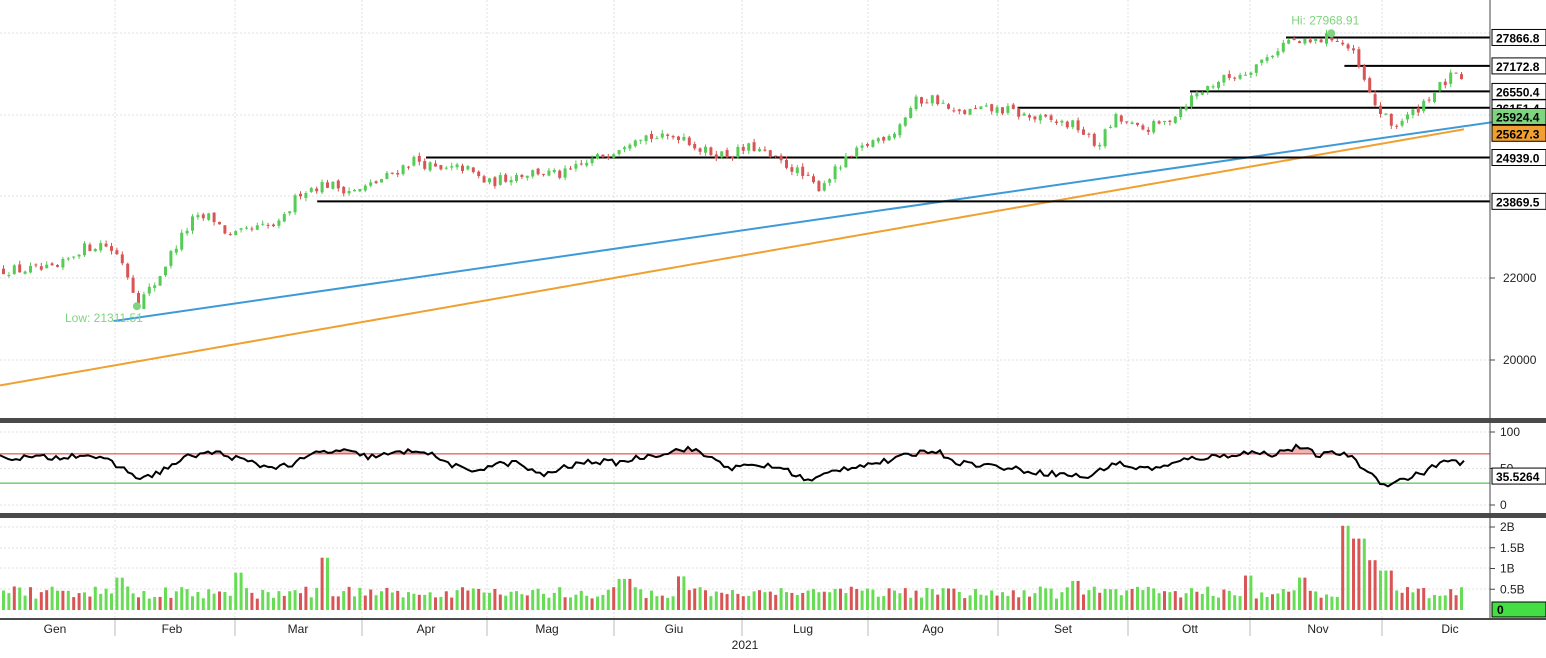  Describe the element at coordinates (1518, 118) in the screenshot. I see `trend-tag: 25924.4` at that location.